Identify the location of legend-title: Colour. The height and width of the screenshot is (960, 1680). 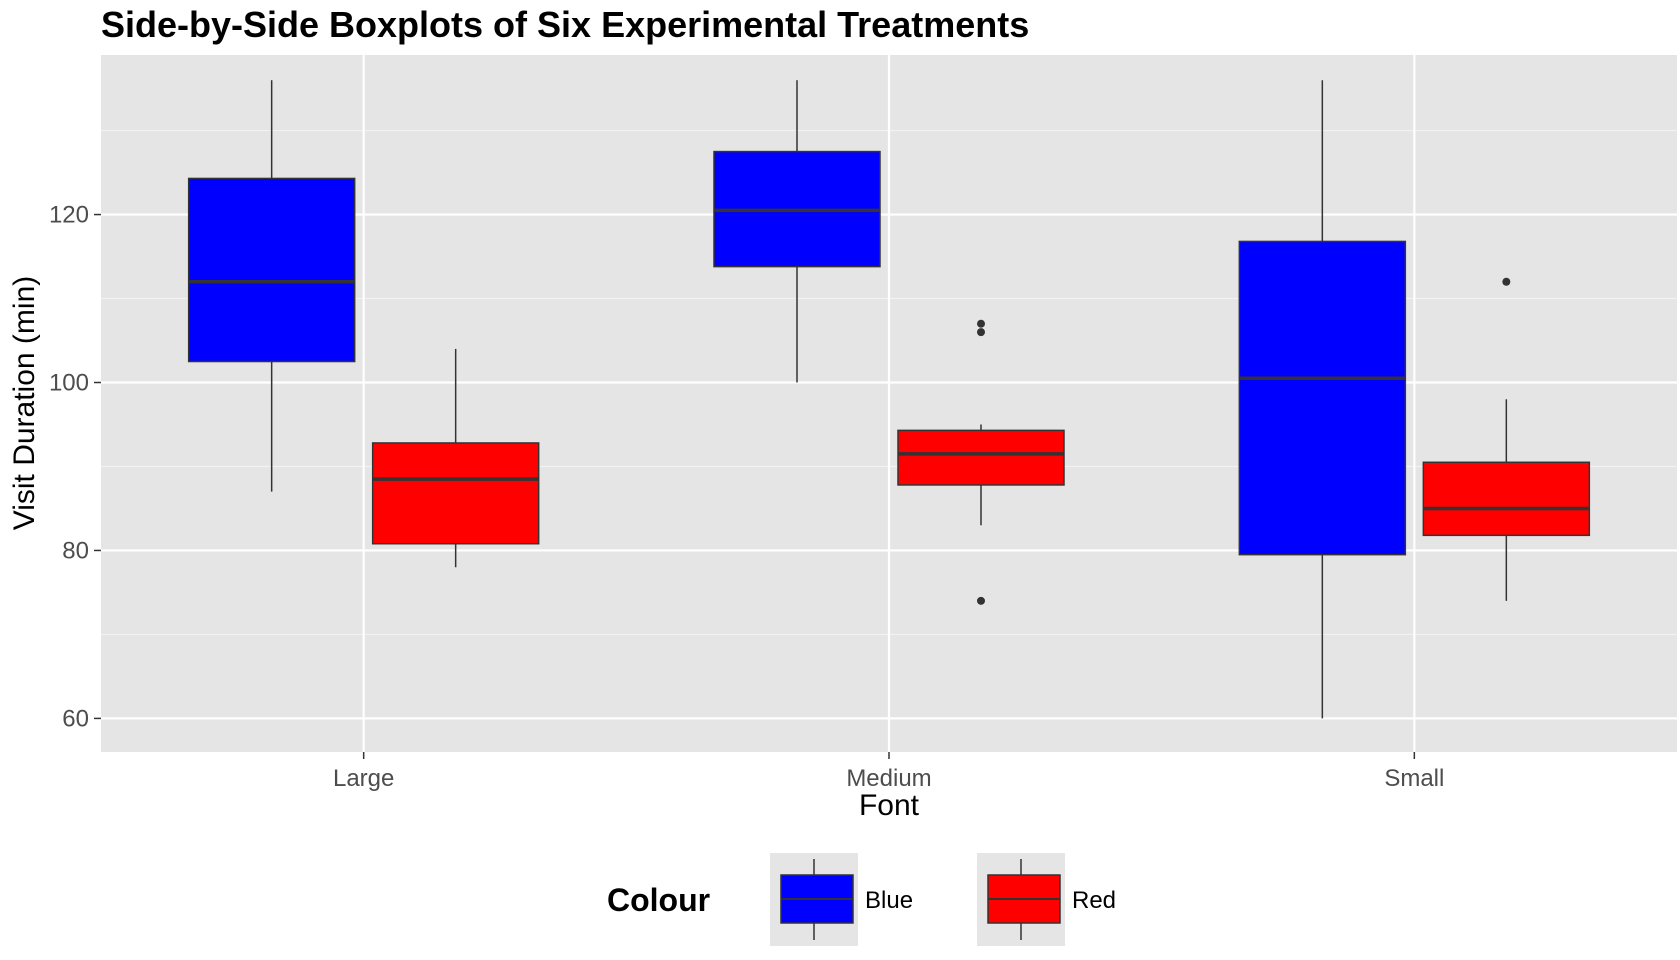
(658, 900).